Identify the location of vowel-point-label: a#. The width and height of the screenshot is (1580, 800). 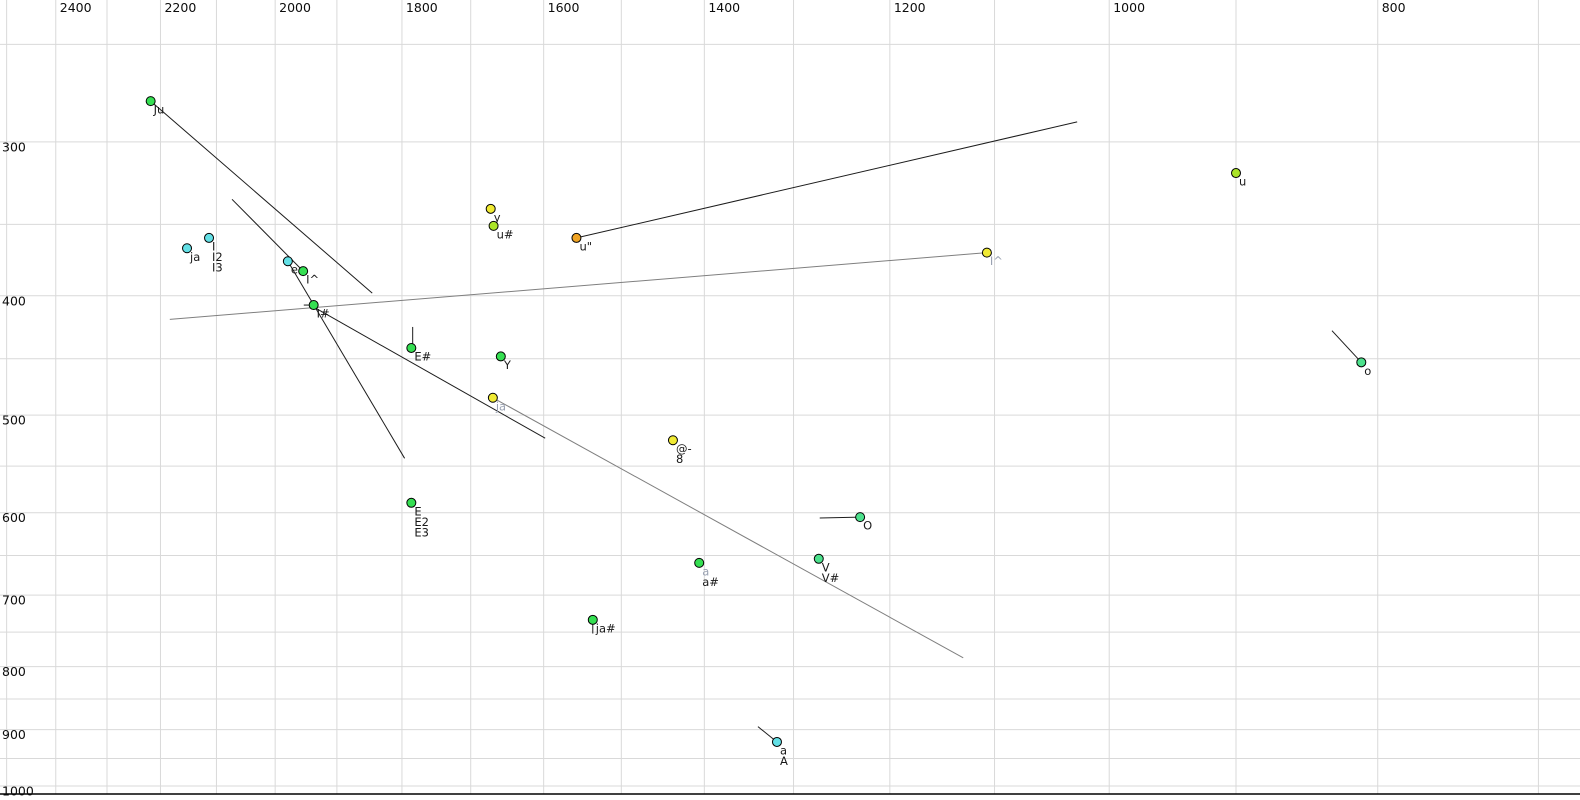
(710, 582).